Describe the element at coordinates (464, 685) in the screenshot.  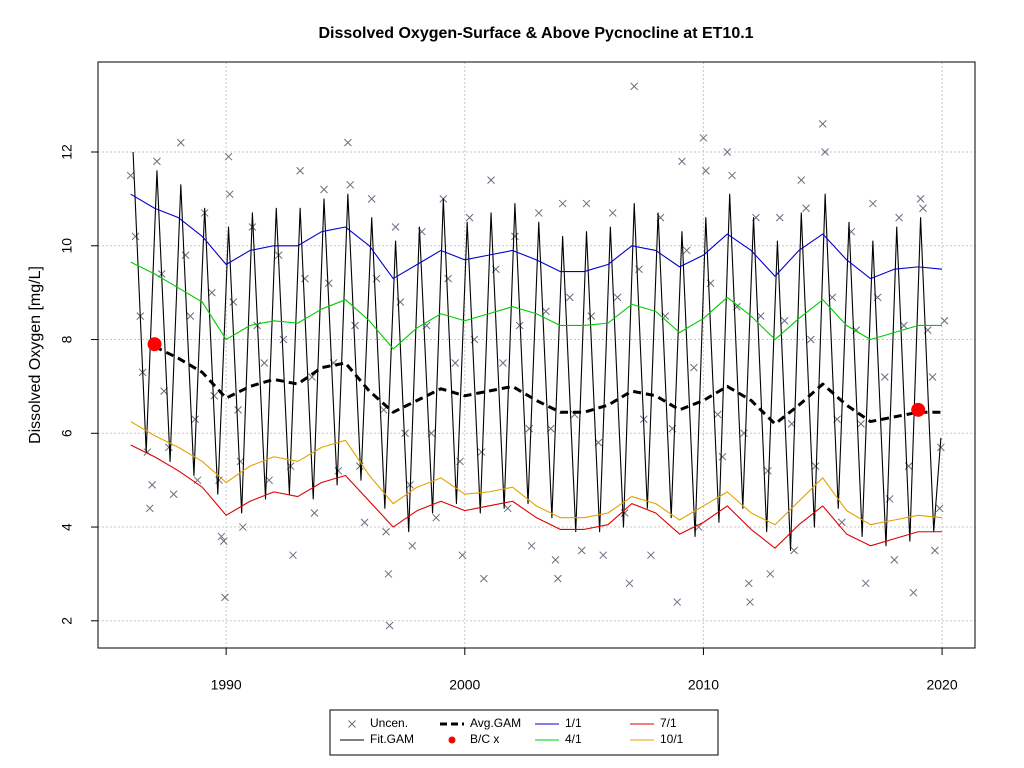
I see `x-tick-label: 2000` at that location.